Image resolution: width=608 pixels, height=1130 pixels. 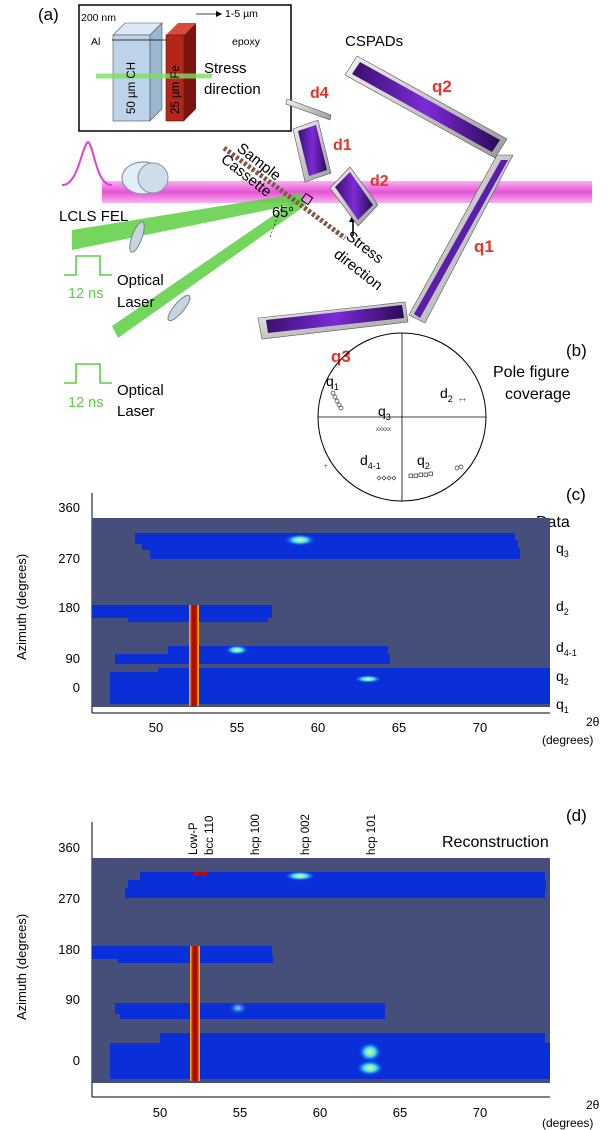 What do you see at coordinates (98, 18) in the screenshot?
I see `al-thickness: 200 nm` at bounding box center [98, 18].